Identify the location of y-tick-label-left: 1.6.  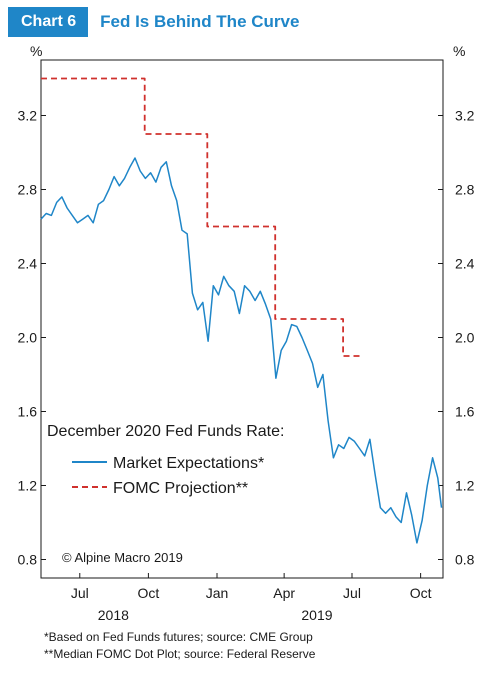
(28, 412).